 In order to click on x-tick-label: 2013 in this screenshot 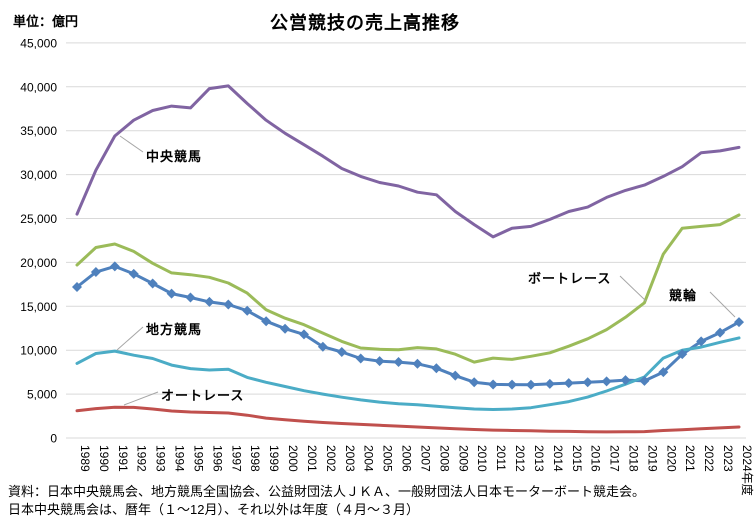, I will do `click(539, 458)`.